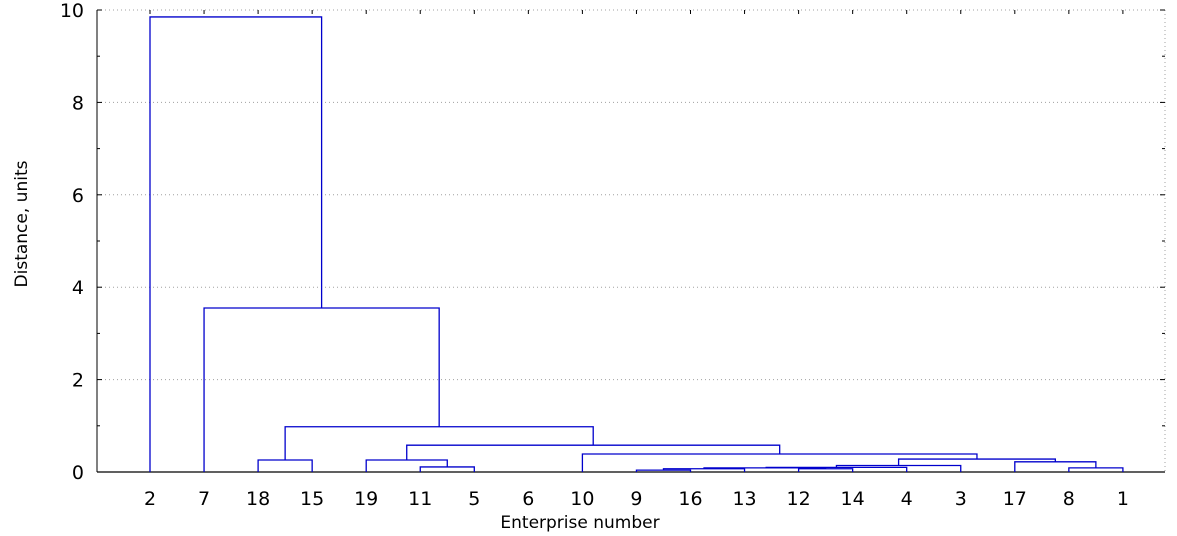 The height and width of the screenshot is (536, 1177). Describe the element at coordinates (853, 499) in the screenshot. I see `leaf-label-14: 14` at that location.